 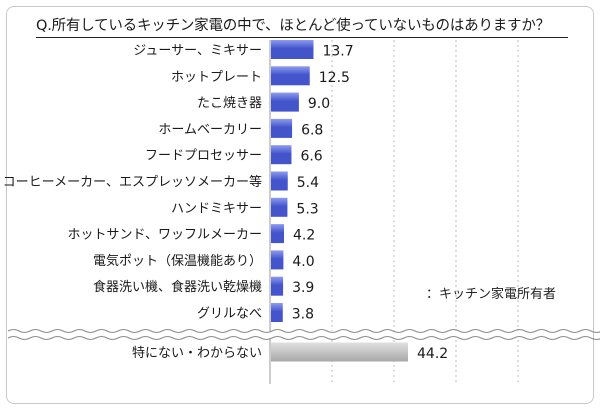 I want to click on chart-title: Q.所有しているキッチン家電の中で、ほとんど使っていないものはありますか？, so click(x=302, y=26).